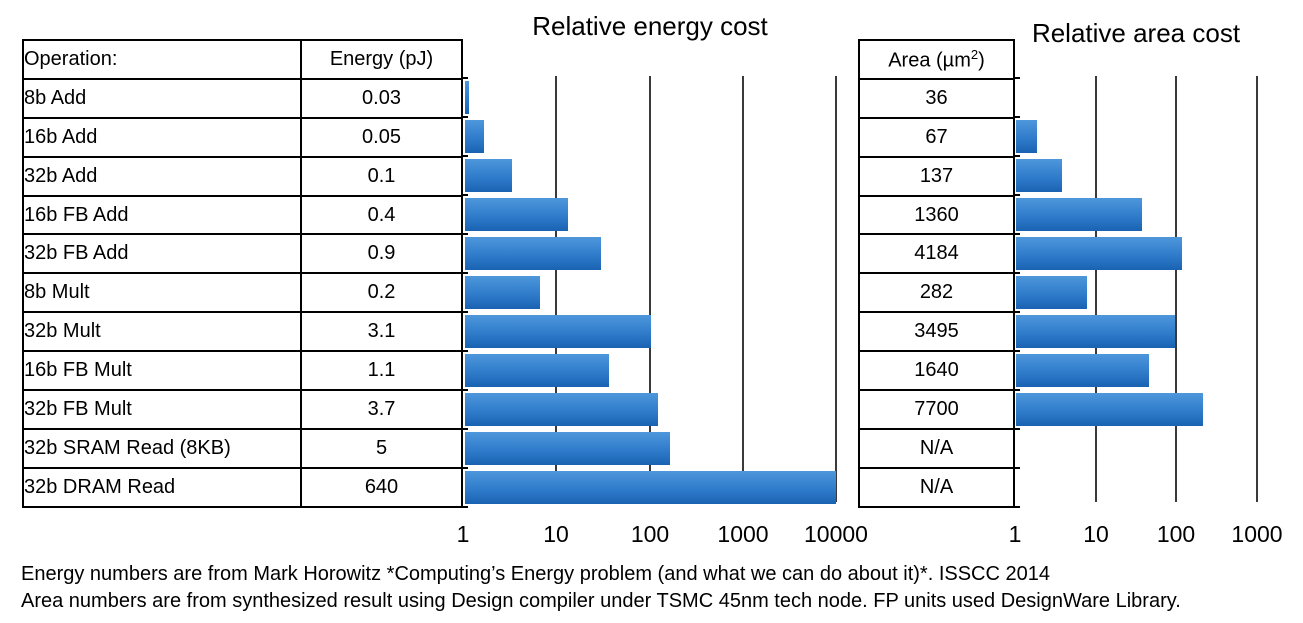 The width and height of the screenshot is (1303, 623). I want to click on table-row: 8b Add 0.03, so click(242, 98).